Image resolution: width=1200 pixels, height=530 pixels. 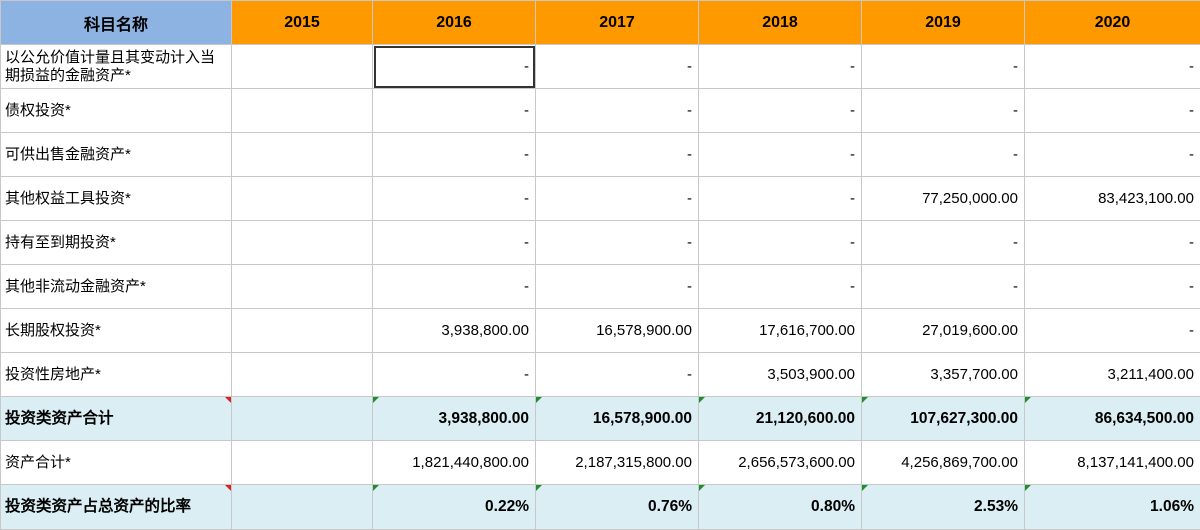 What do you see at coordinates (943, 419) in the screenshot?
I see `cell: 107,627,300.00` at bounding box center [943, 419].